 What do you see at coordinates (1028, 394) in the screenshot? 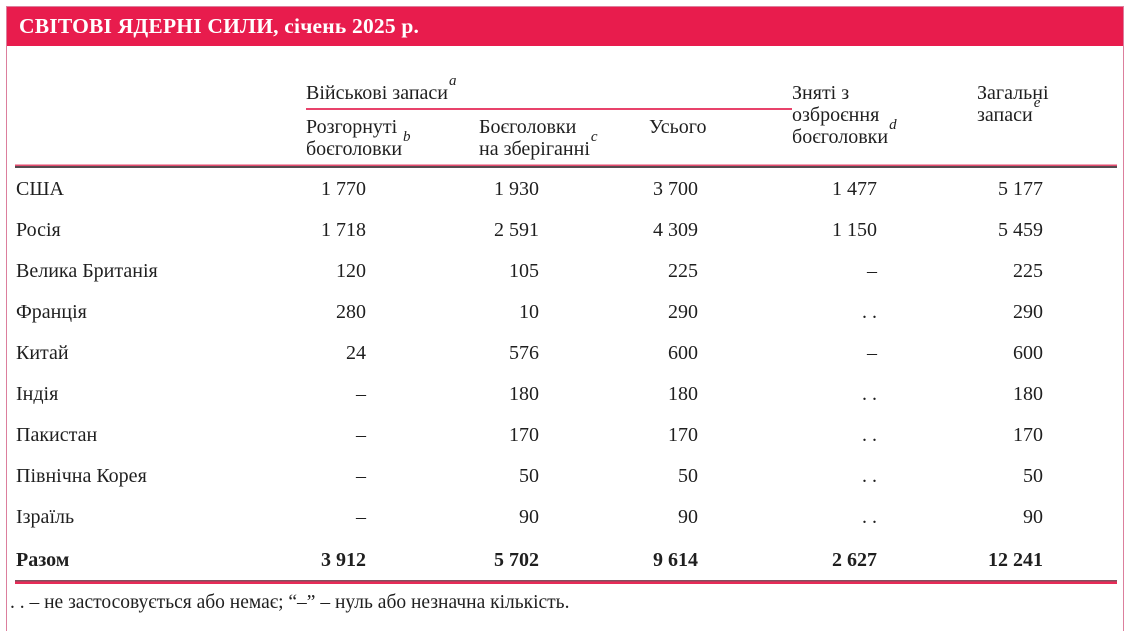
I see `inventory-cell: 180` at bounding box center [1028, 394].